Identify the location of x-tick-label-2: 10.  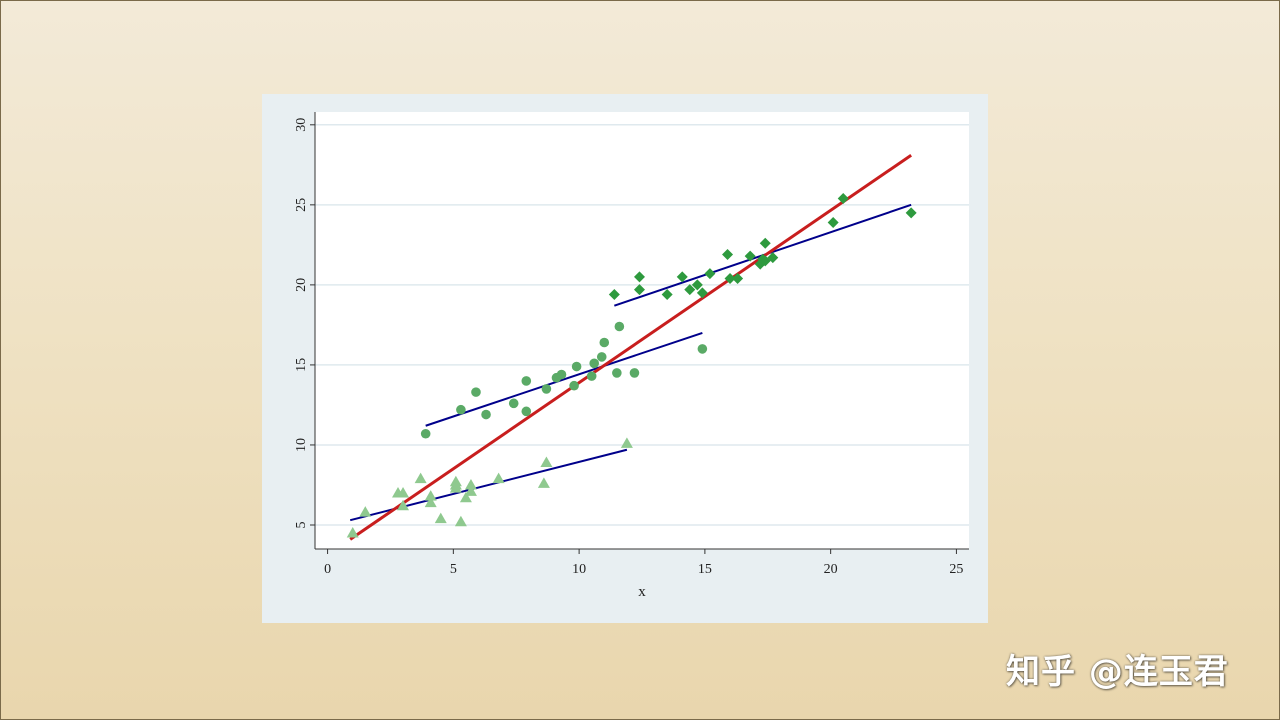
(579, 569).